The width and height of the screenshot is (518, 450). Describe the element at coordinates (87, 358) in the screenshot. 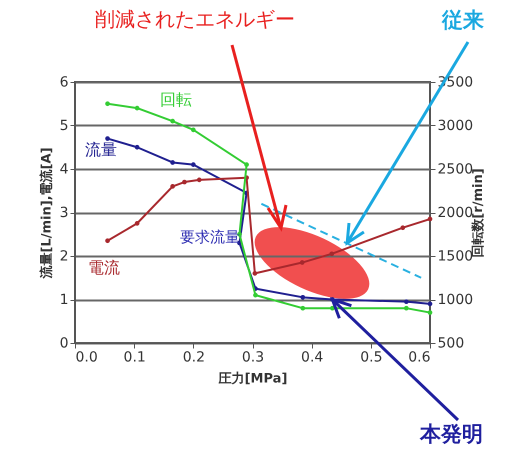

I see `x-tick-label: 0.0` at that location.